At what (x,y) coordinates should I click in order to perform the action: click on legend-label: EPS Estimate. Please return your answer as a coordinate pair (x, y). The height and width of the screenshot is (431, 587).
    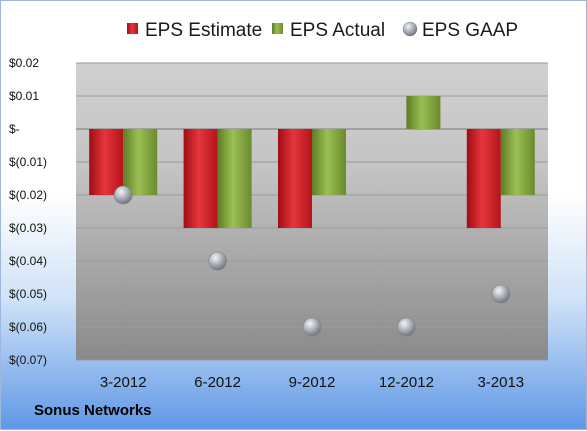
    Looking at the image, I should click on (203, 30).